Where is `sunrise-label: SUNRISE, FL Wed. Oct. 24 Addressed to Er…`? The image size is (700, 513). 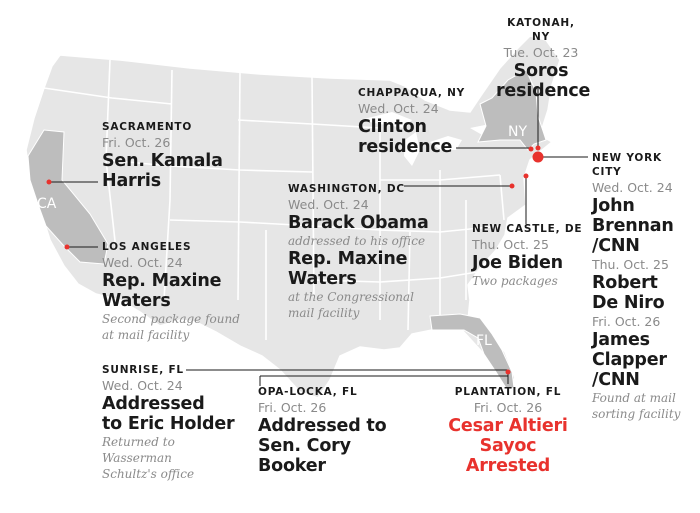
sunrise-label: SUNRISE, FL Wed. Oct. 24 Addressed to Er… is located at coordinates (168, 422).